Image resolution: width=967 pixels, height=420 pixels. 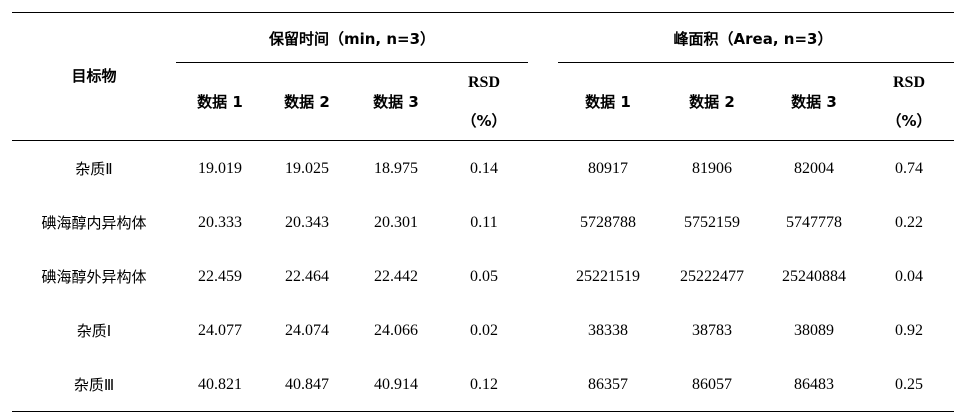 What do you see at coordinates (909, 276) in the screenshot?
I see `row-area-rsd: 0.04` at bounding box center [909, 276].